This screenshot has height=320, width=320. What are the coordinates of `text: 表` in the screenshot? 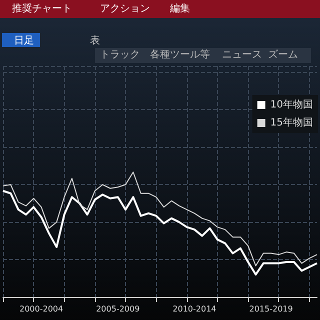 It's located at (95, 40).